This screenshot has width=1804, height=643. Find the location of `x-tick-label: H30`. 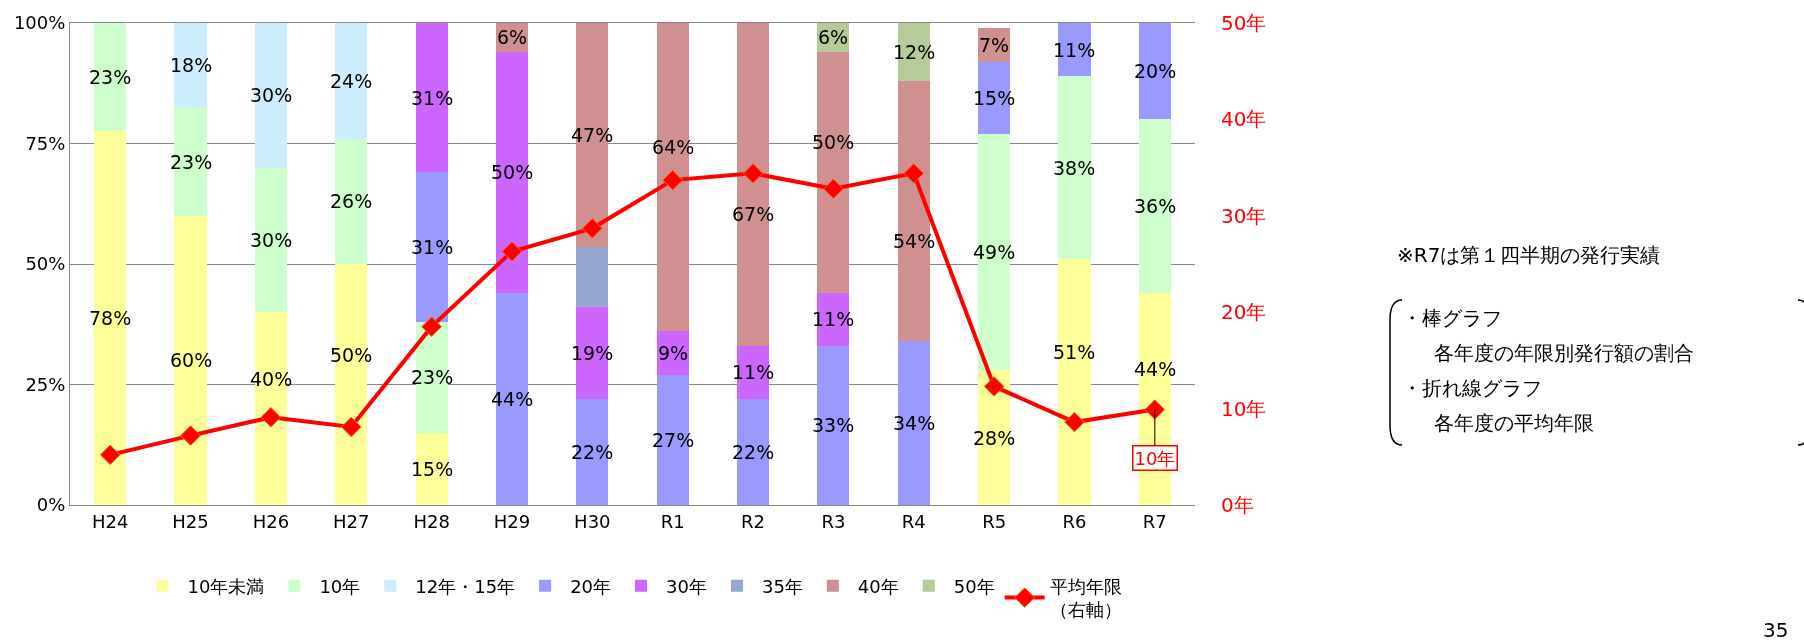

x-tick-label: H30 is located at coordinates (592, 521).